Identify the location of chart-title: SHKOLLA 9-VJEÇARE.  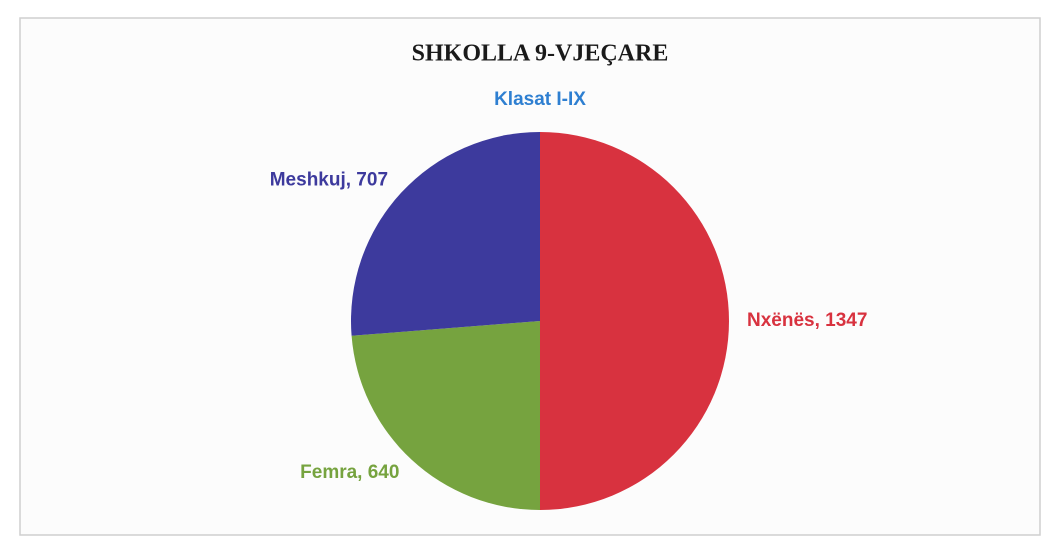
(540, 54).